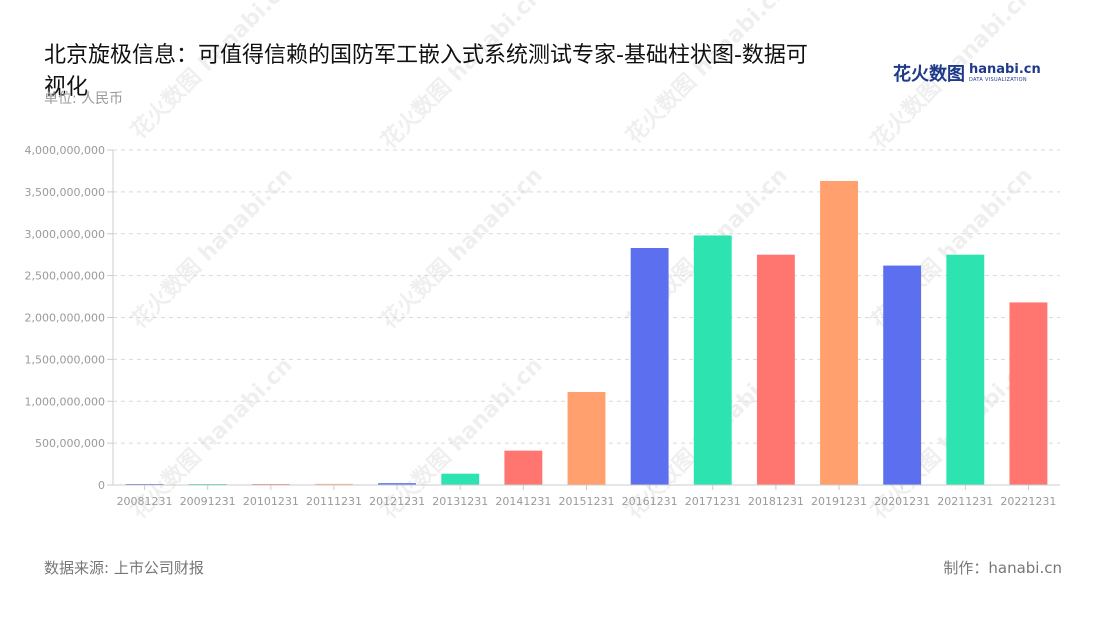 This screenshot has height=620, width=1100. What do you see at coordinates (65, 234) in the screenshot?
I see `y-tick-label: 3,000,000,000` at bounding box center [65, 234].